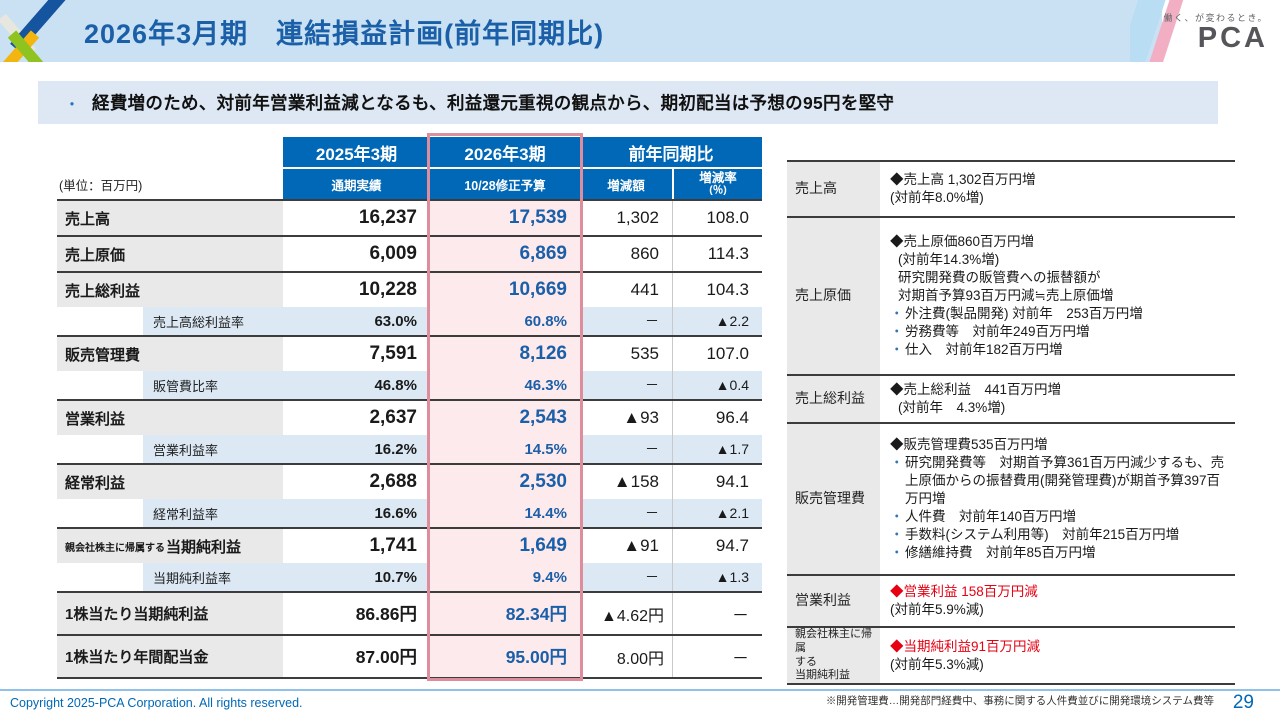 Image resolution: width=1280 pixels, height=720 pixels. I want to click on notes-line: ◆売上原価860百万円増, so click(962, 241).